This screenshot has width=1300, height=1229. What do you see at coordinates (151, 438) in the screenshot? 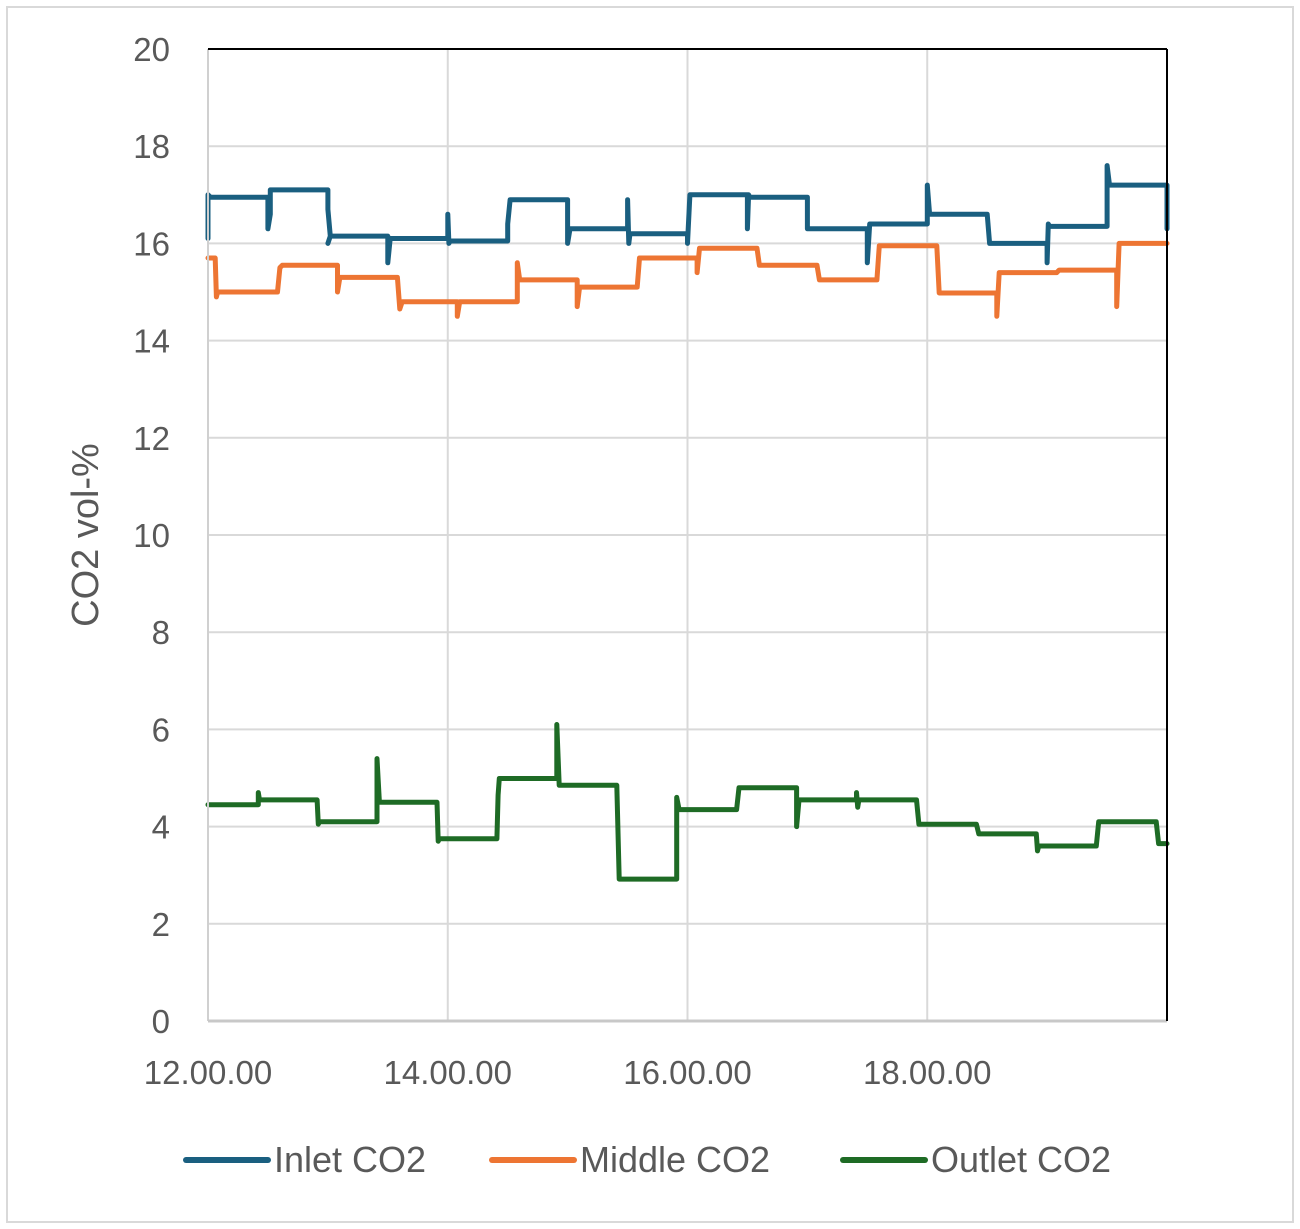
I see `y-tick-label: 12` at bounding box center [151, 438].